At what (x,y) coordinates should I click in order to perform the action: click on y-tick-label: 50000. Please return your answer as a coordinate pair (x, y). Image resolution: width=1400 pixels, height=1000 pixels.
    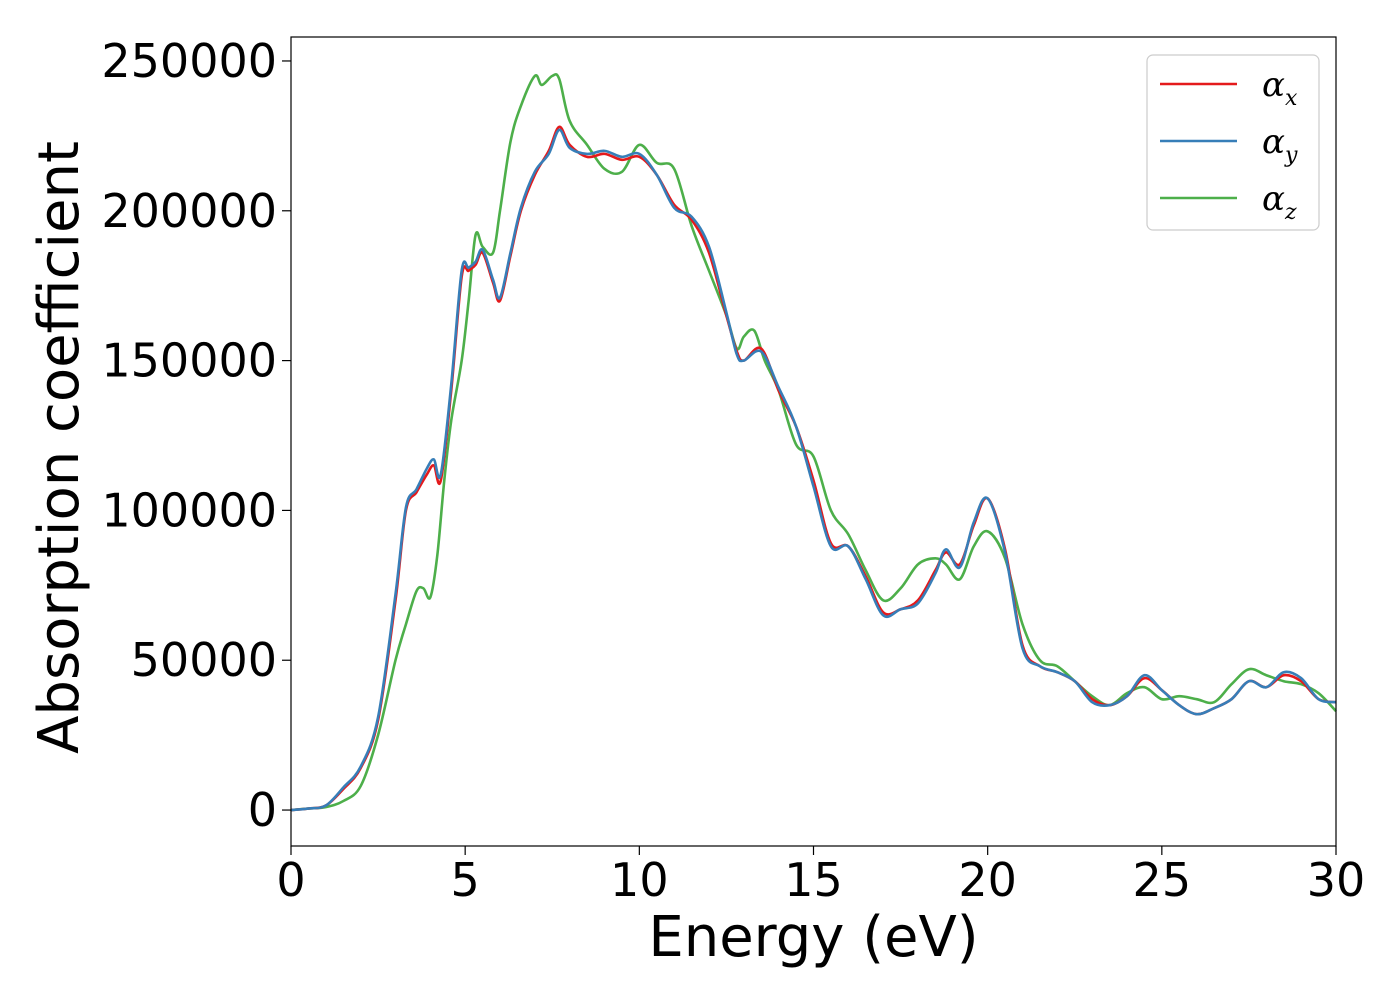
    Looking at the image, I should click on (204, 660).